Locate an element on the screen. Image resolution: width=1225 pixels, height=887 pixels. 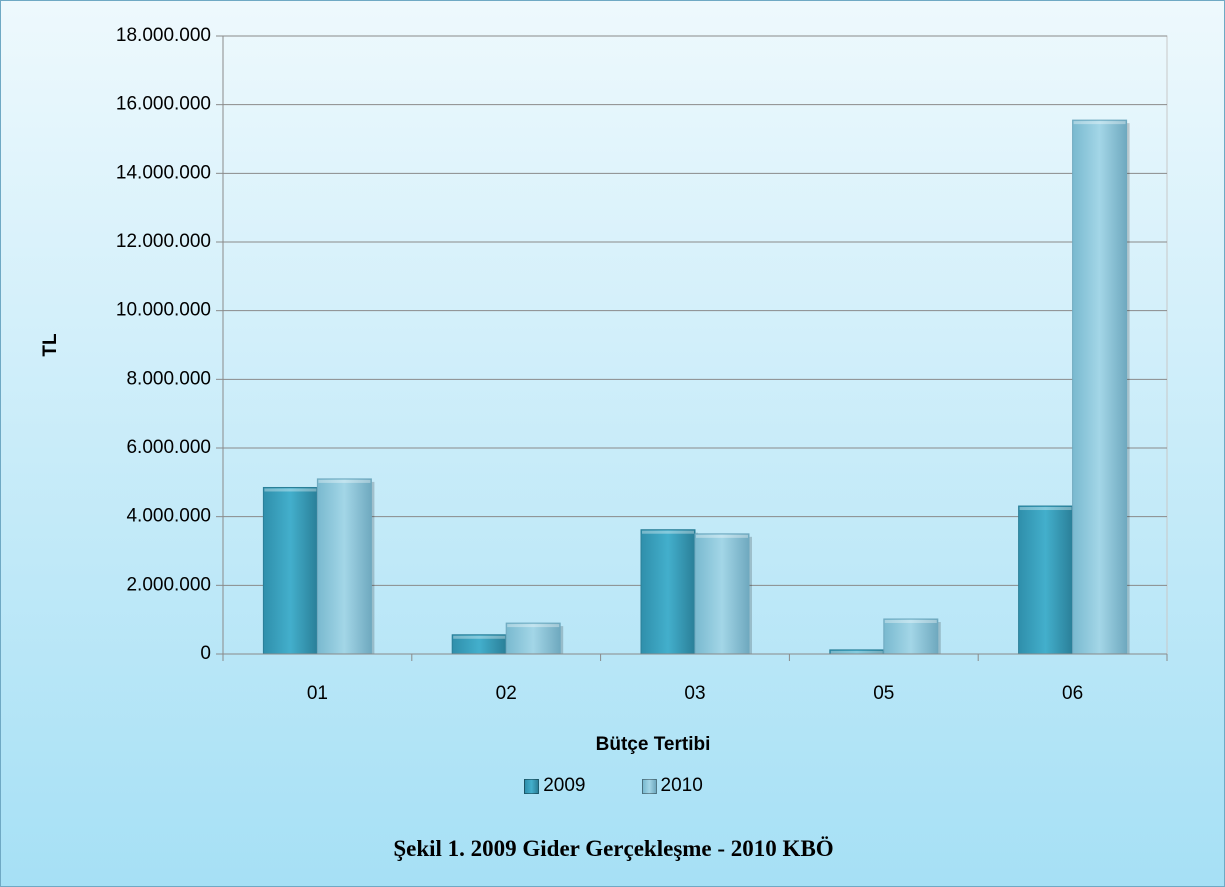
x-tick-label-05: 05 is located at coordinates (883, 693).